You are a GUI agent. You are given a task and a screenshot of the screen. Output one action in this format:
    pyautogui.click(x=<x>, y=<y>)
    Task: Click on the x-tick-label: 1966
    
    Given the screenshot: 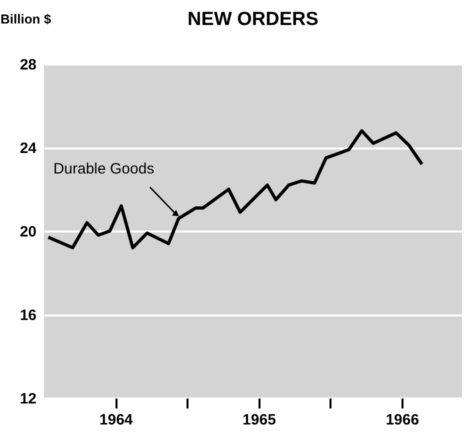 What is the action you would take?
    pyautogui.click(x=403, y=420)
    